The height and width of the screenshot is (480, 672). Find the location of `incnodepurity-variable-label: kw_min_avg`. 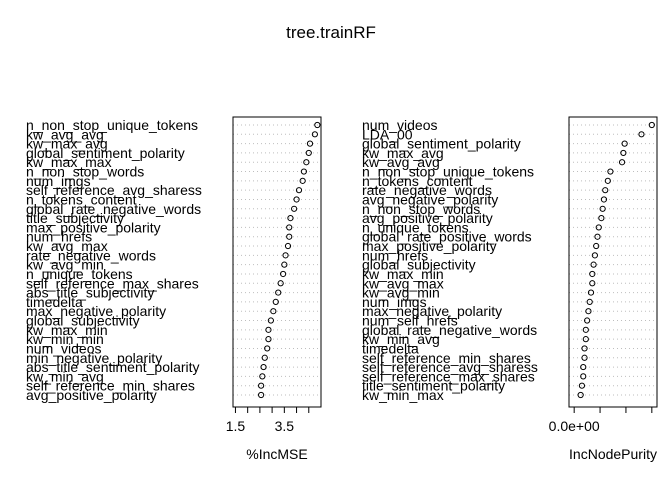

incnodepurity-variable-label: kw_min_avg is located at coordinates (401, 339).